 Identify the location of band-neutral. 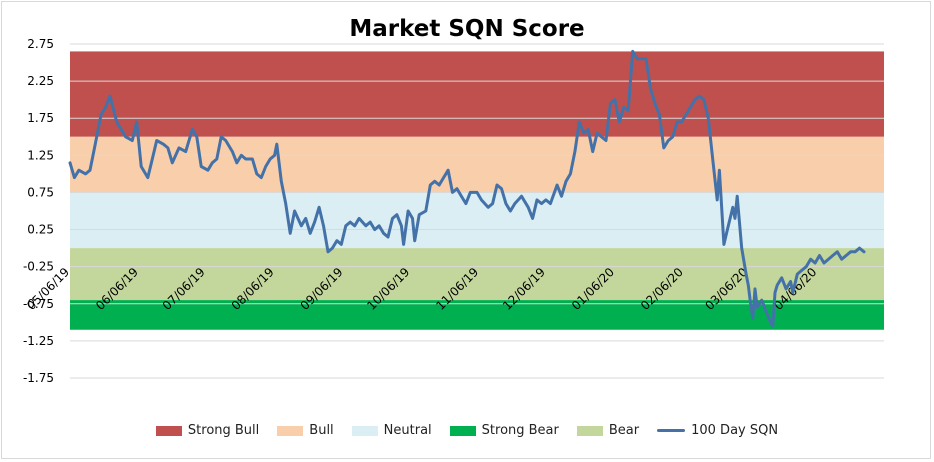
(477, 220).